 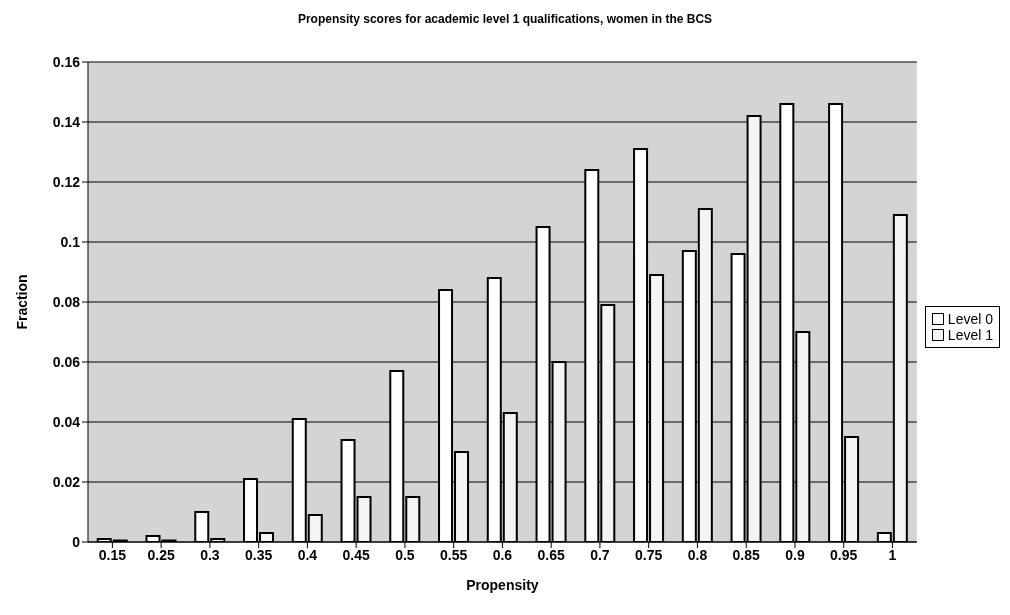 I want to click on chart-title: Propensity scores for academic level 1 qualifications, women in the BCS, so click(x=505, y=20).